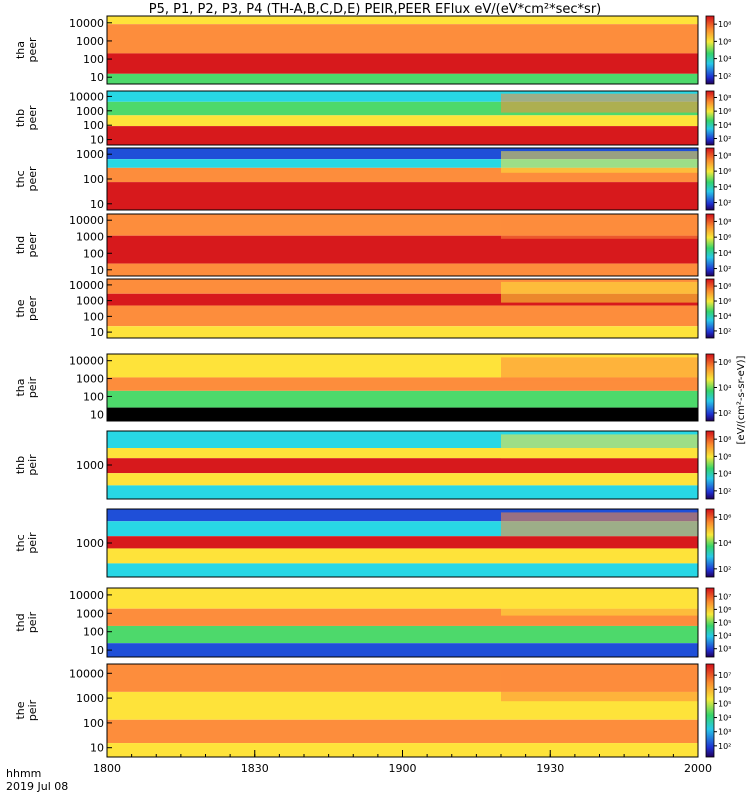 The height and width of the screenshot is (800, 750). Describe the element at coordinates (550, 768) in the screenshot. I see `x-tick-label: 1930` at that location.